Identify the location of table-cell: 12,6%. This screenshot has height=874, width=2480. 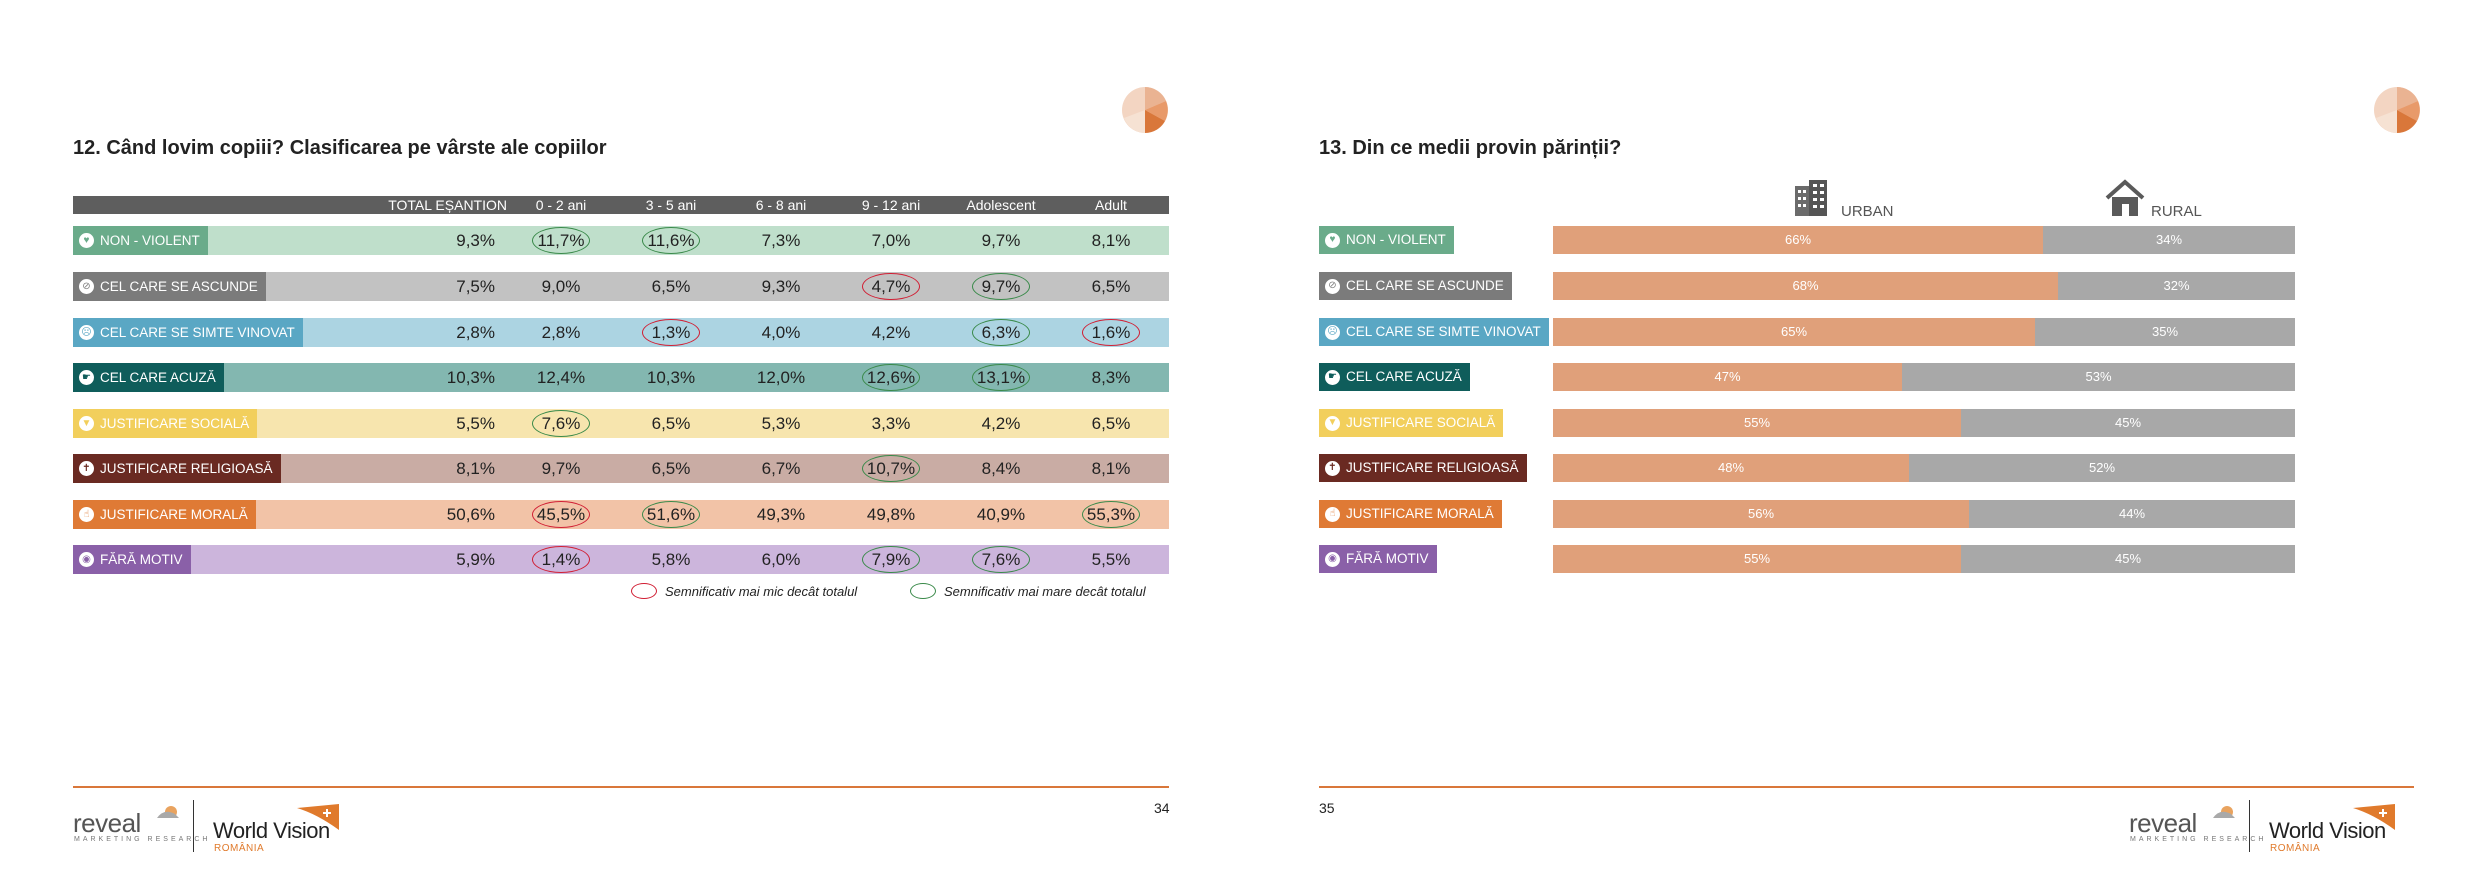
(891, 377).